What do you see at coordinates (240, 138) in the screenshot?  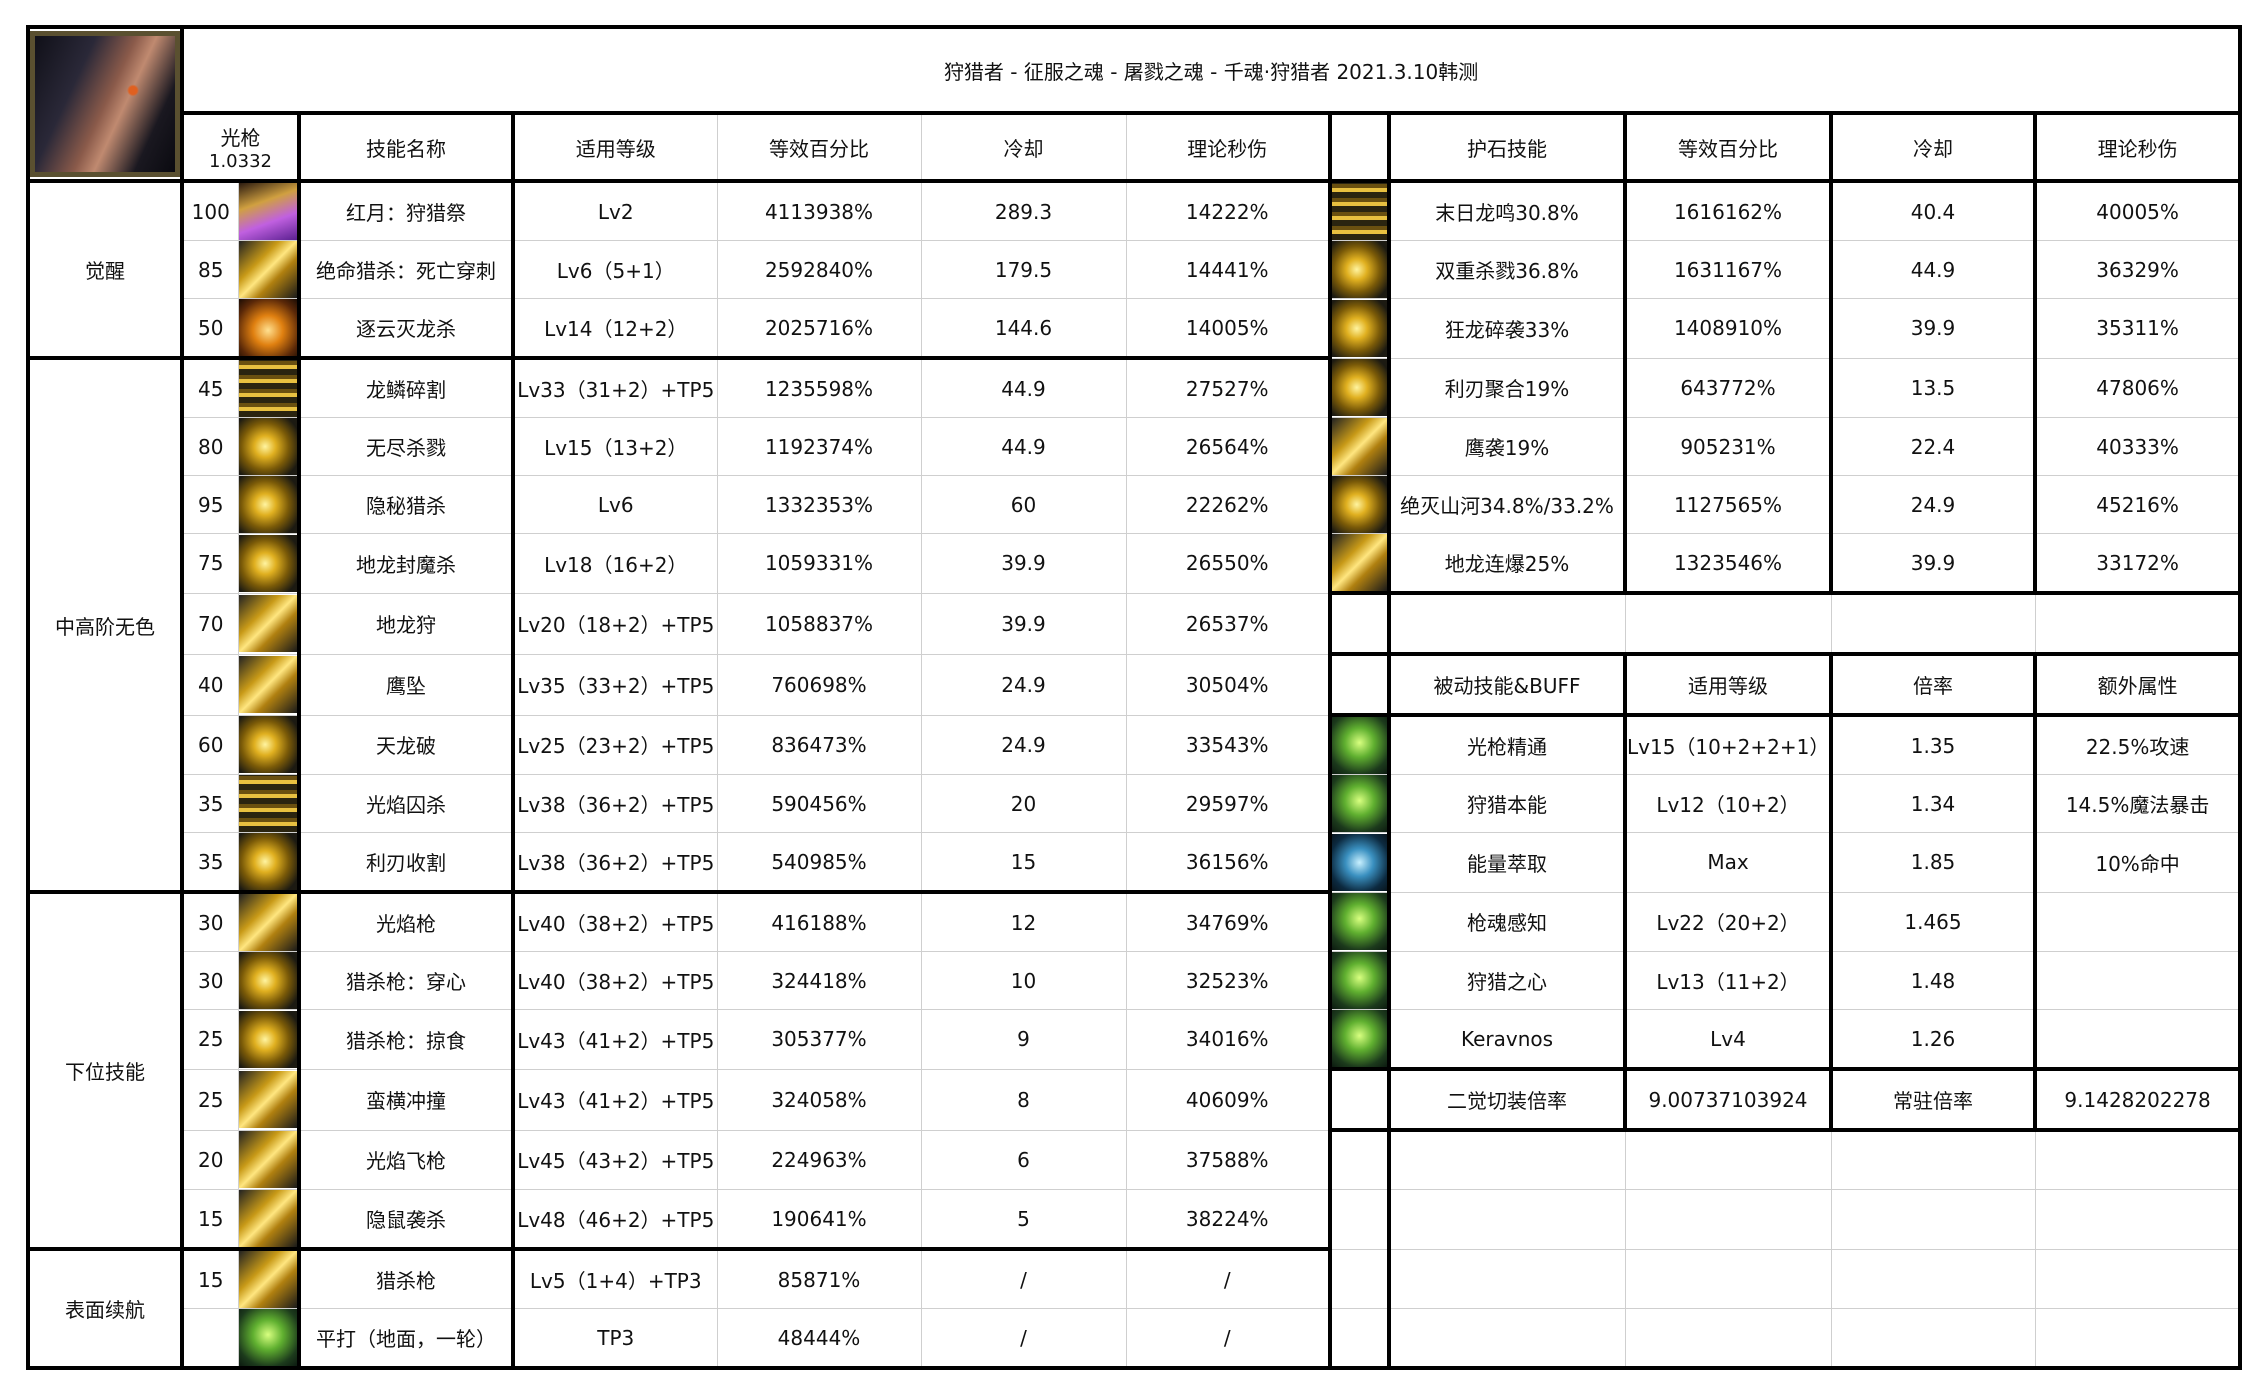 I see `weapon-label: 光枪` at bounding box center [240, 138].